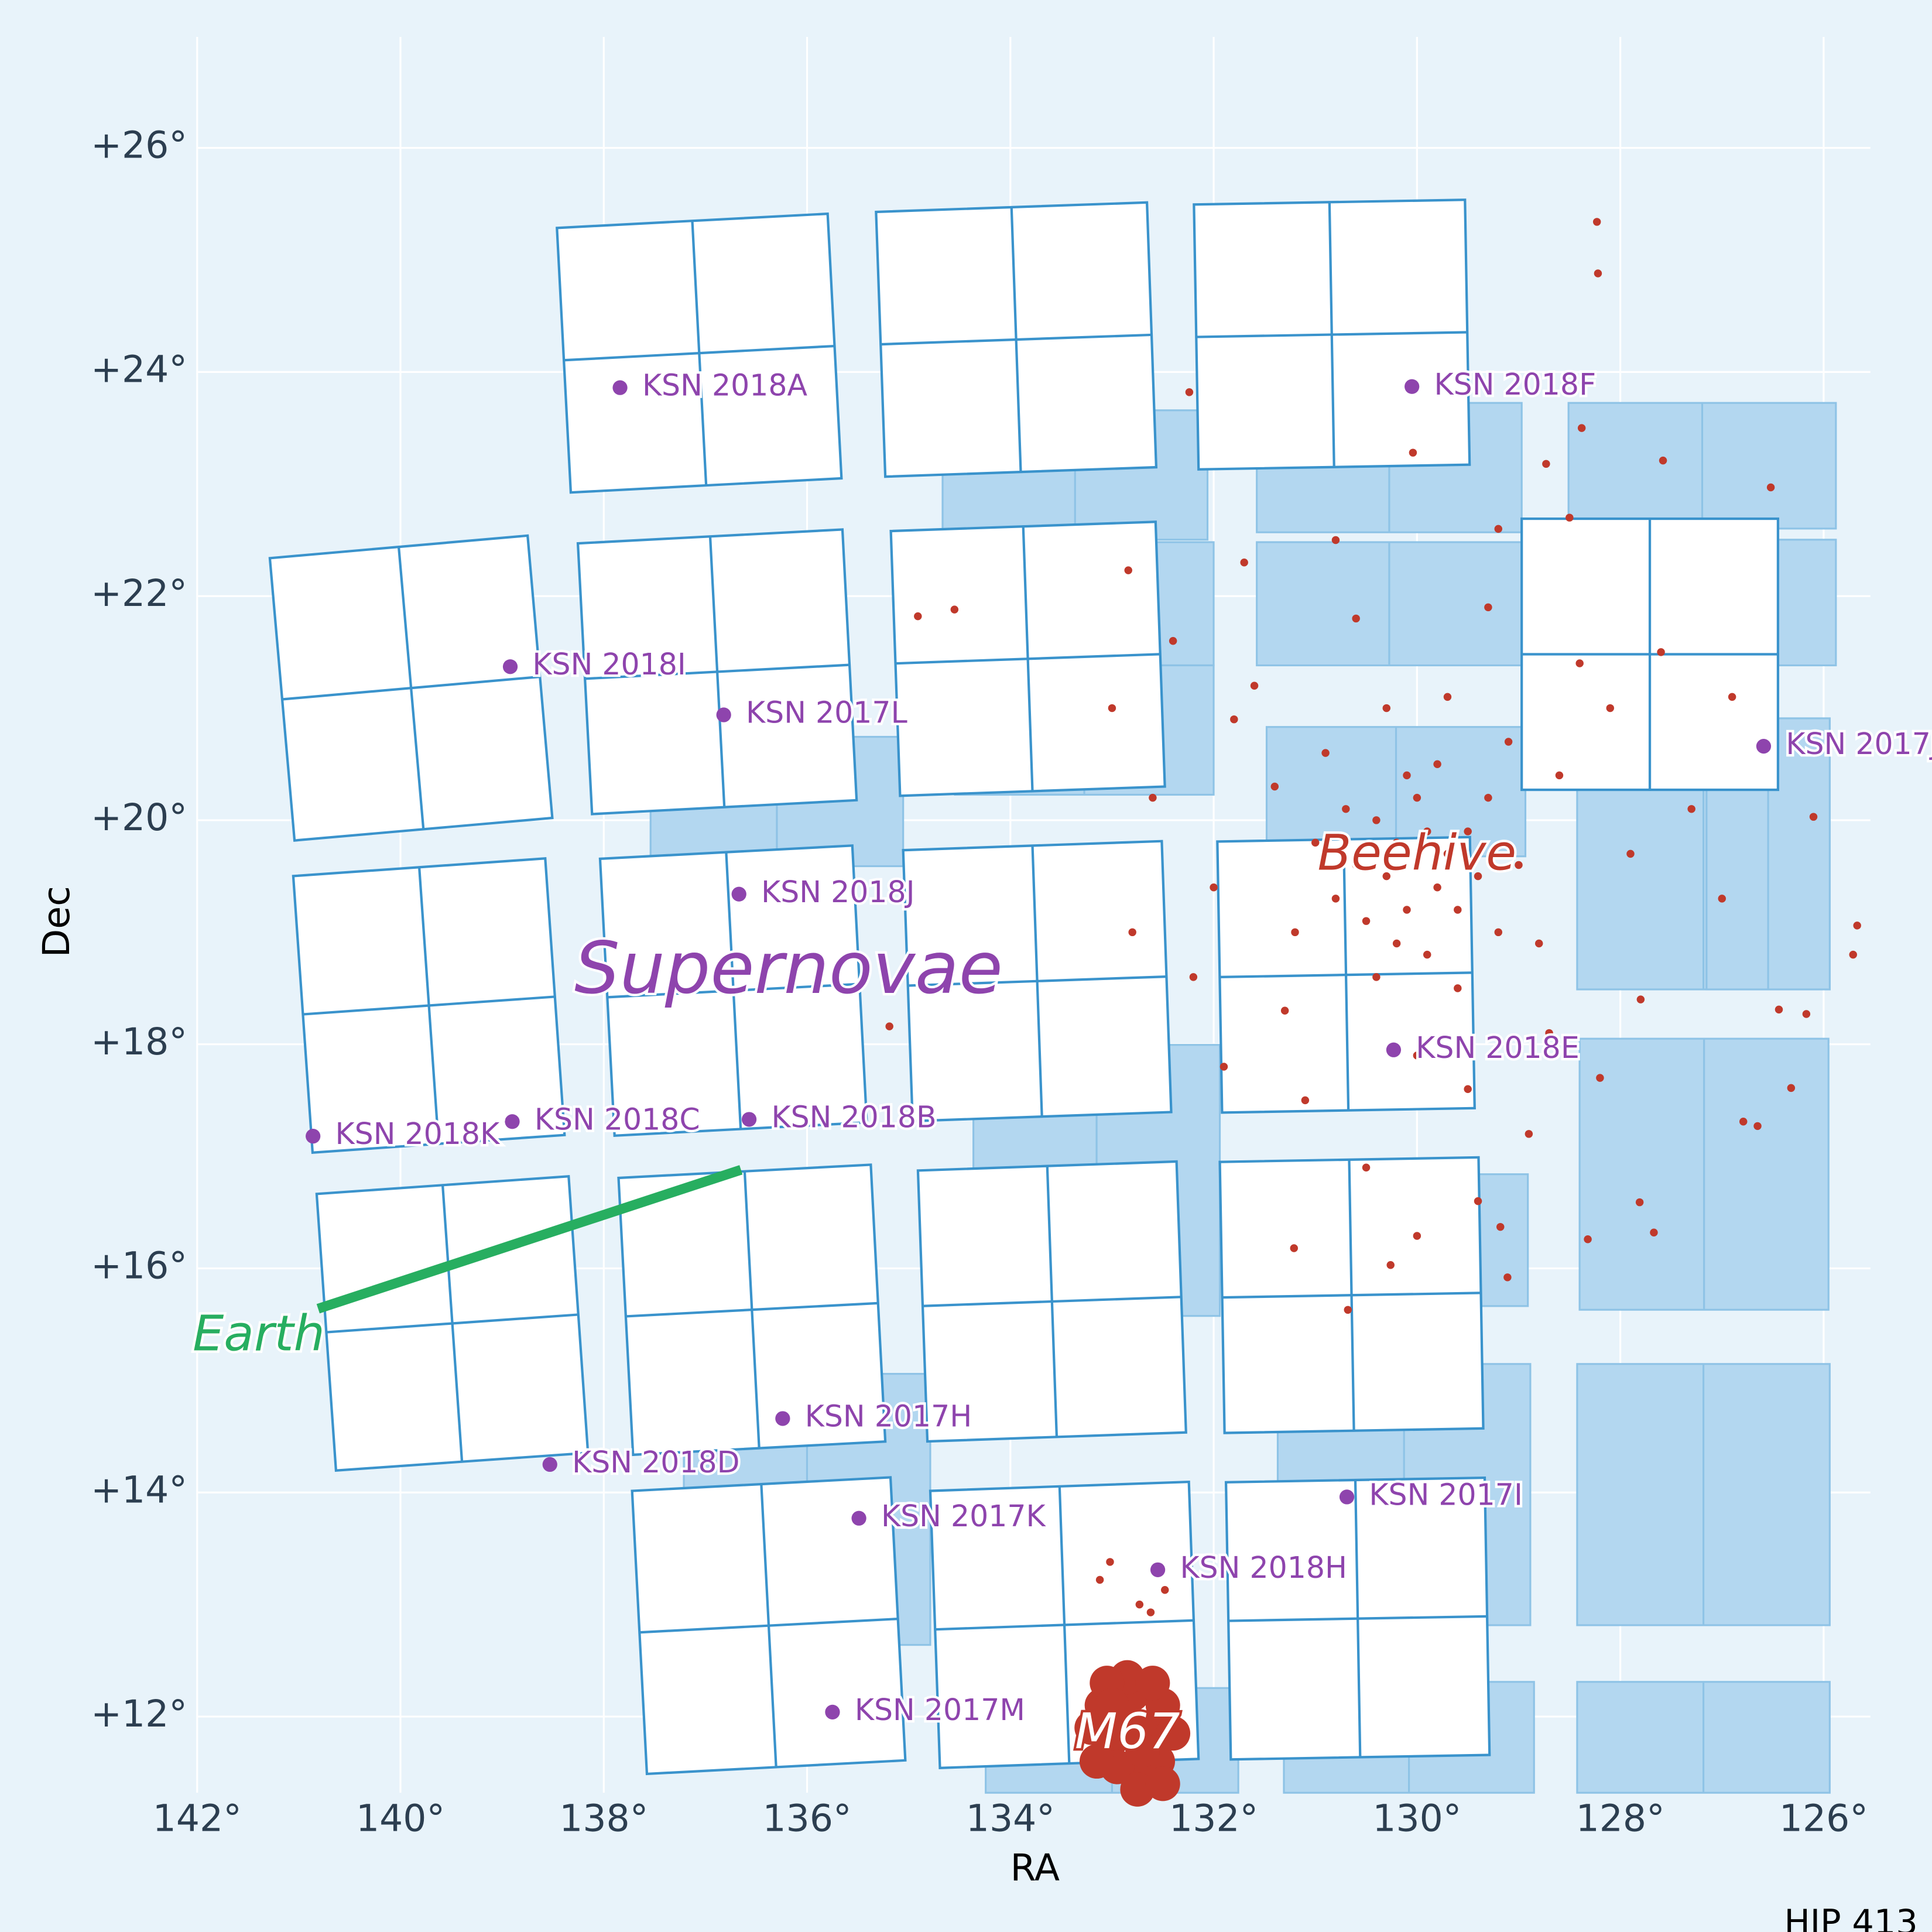 The height and width of the screenshot is (1932, 1932). What do you see at coordinates (1213, 1818) in the screenshot?
I see `x-tick-label: 132°` at bounding box center [1213, 1818].